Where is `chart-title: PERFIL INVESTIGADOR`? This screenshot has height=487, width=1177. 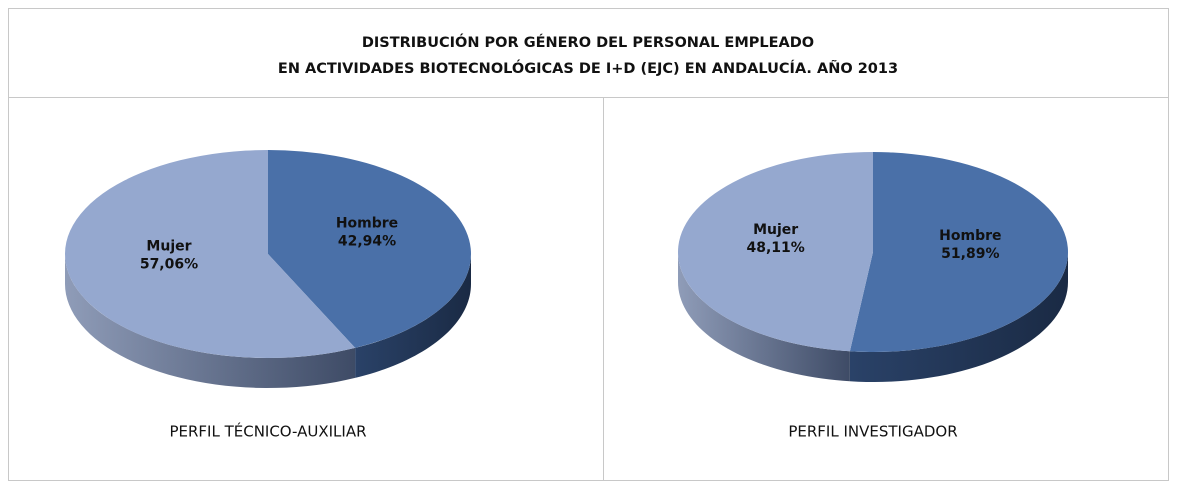
chart-title: PERFIL INVESTIGADOR is located at coordinates (872, 432).